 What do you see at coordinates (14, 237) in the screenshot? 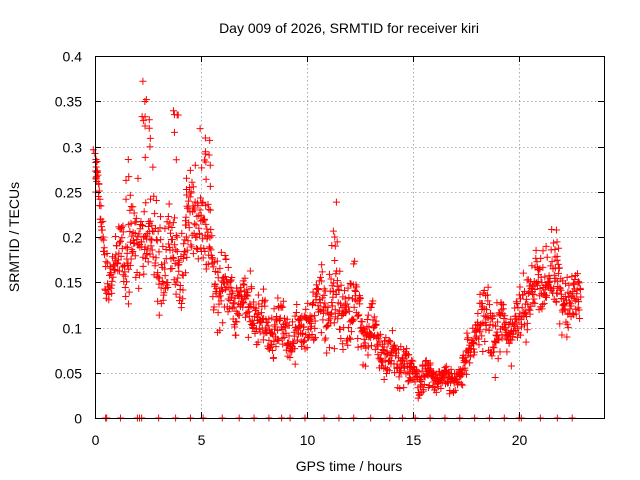
I see `y-axis-label: SRMTID / TECUs` at bounding box center [14, 237].